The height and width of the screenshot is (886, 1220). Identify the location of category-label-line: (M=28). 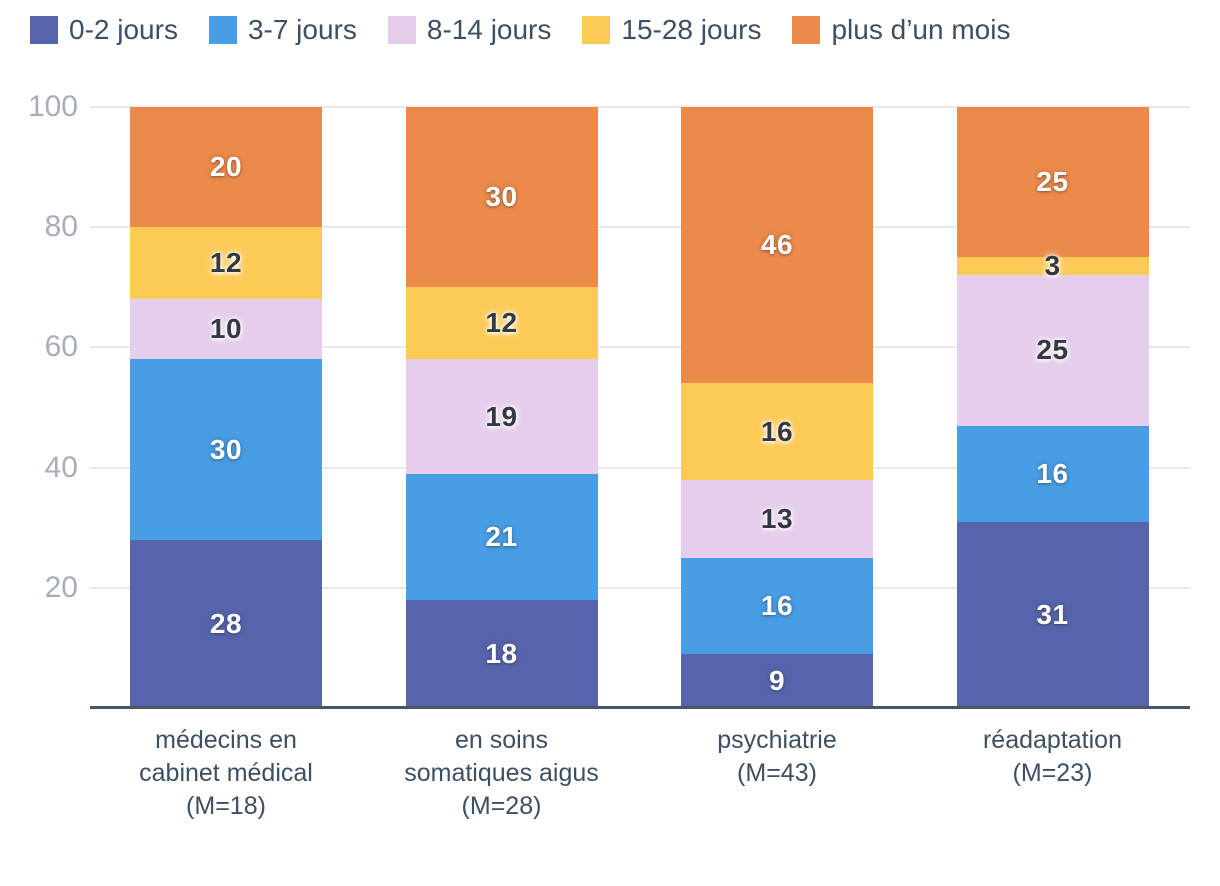
(501, 806).